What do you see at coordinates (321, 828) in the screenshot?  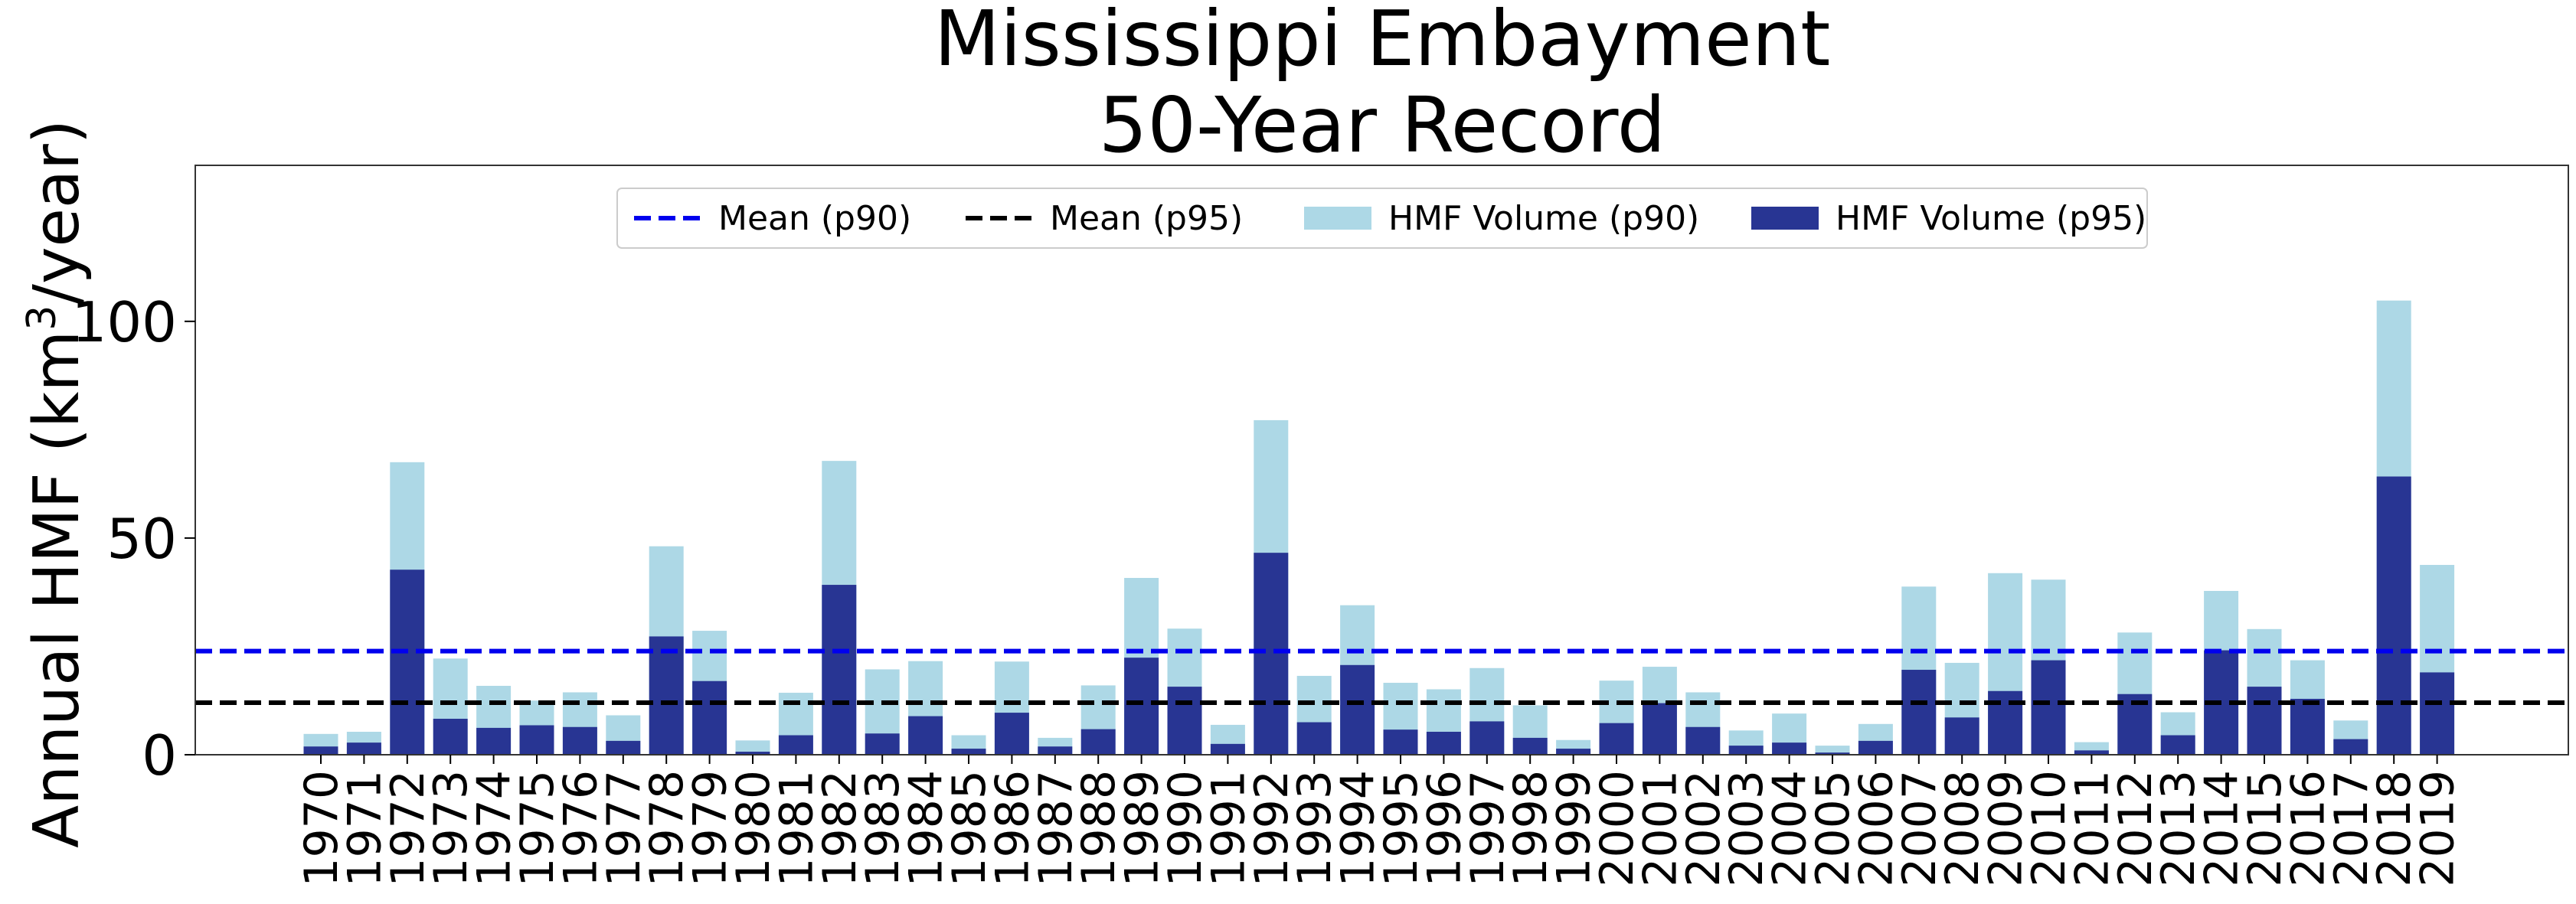 I see `x-tick-label-1970: 1970` at bounding box center [321, 828].